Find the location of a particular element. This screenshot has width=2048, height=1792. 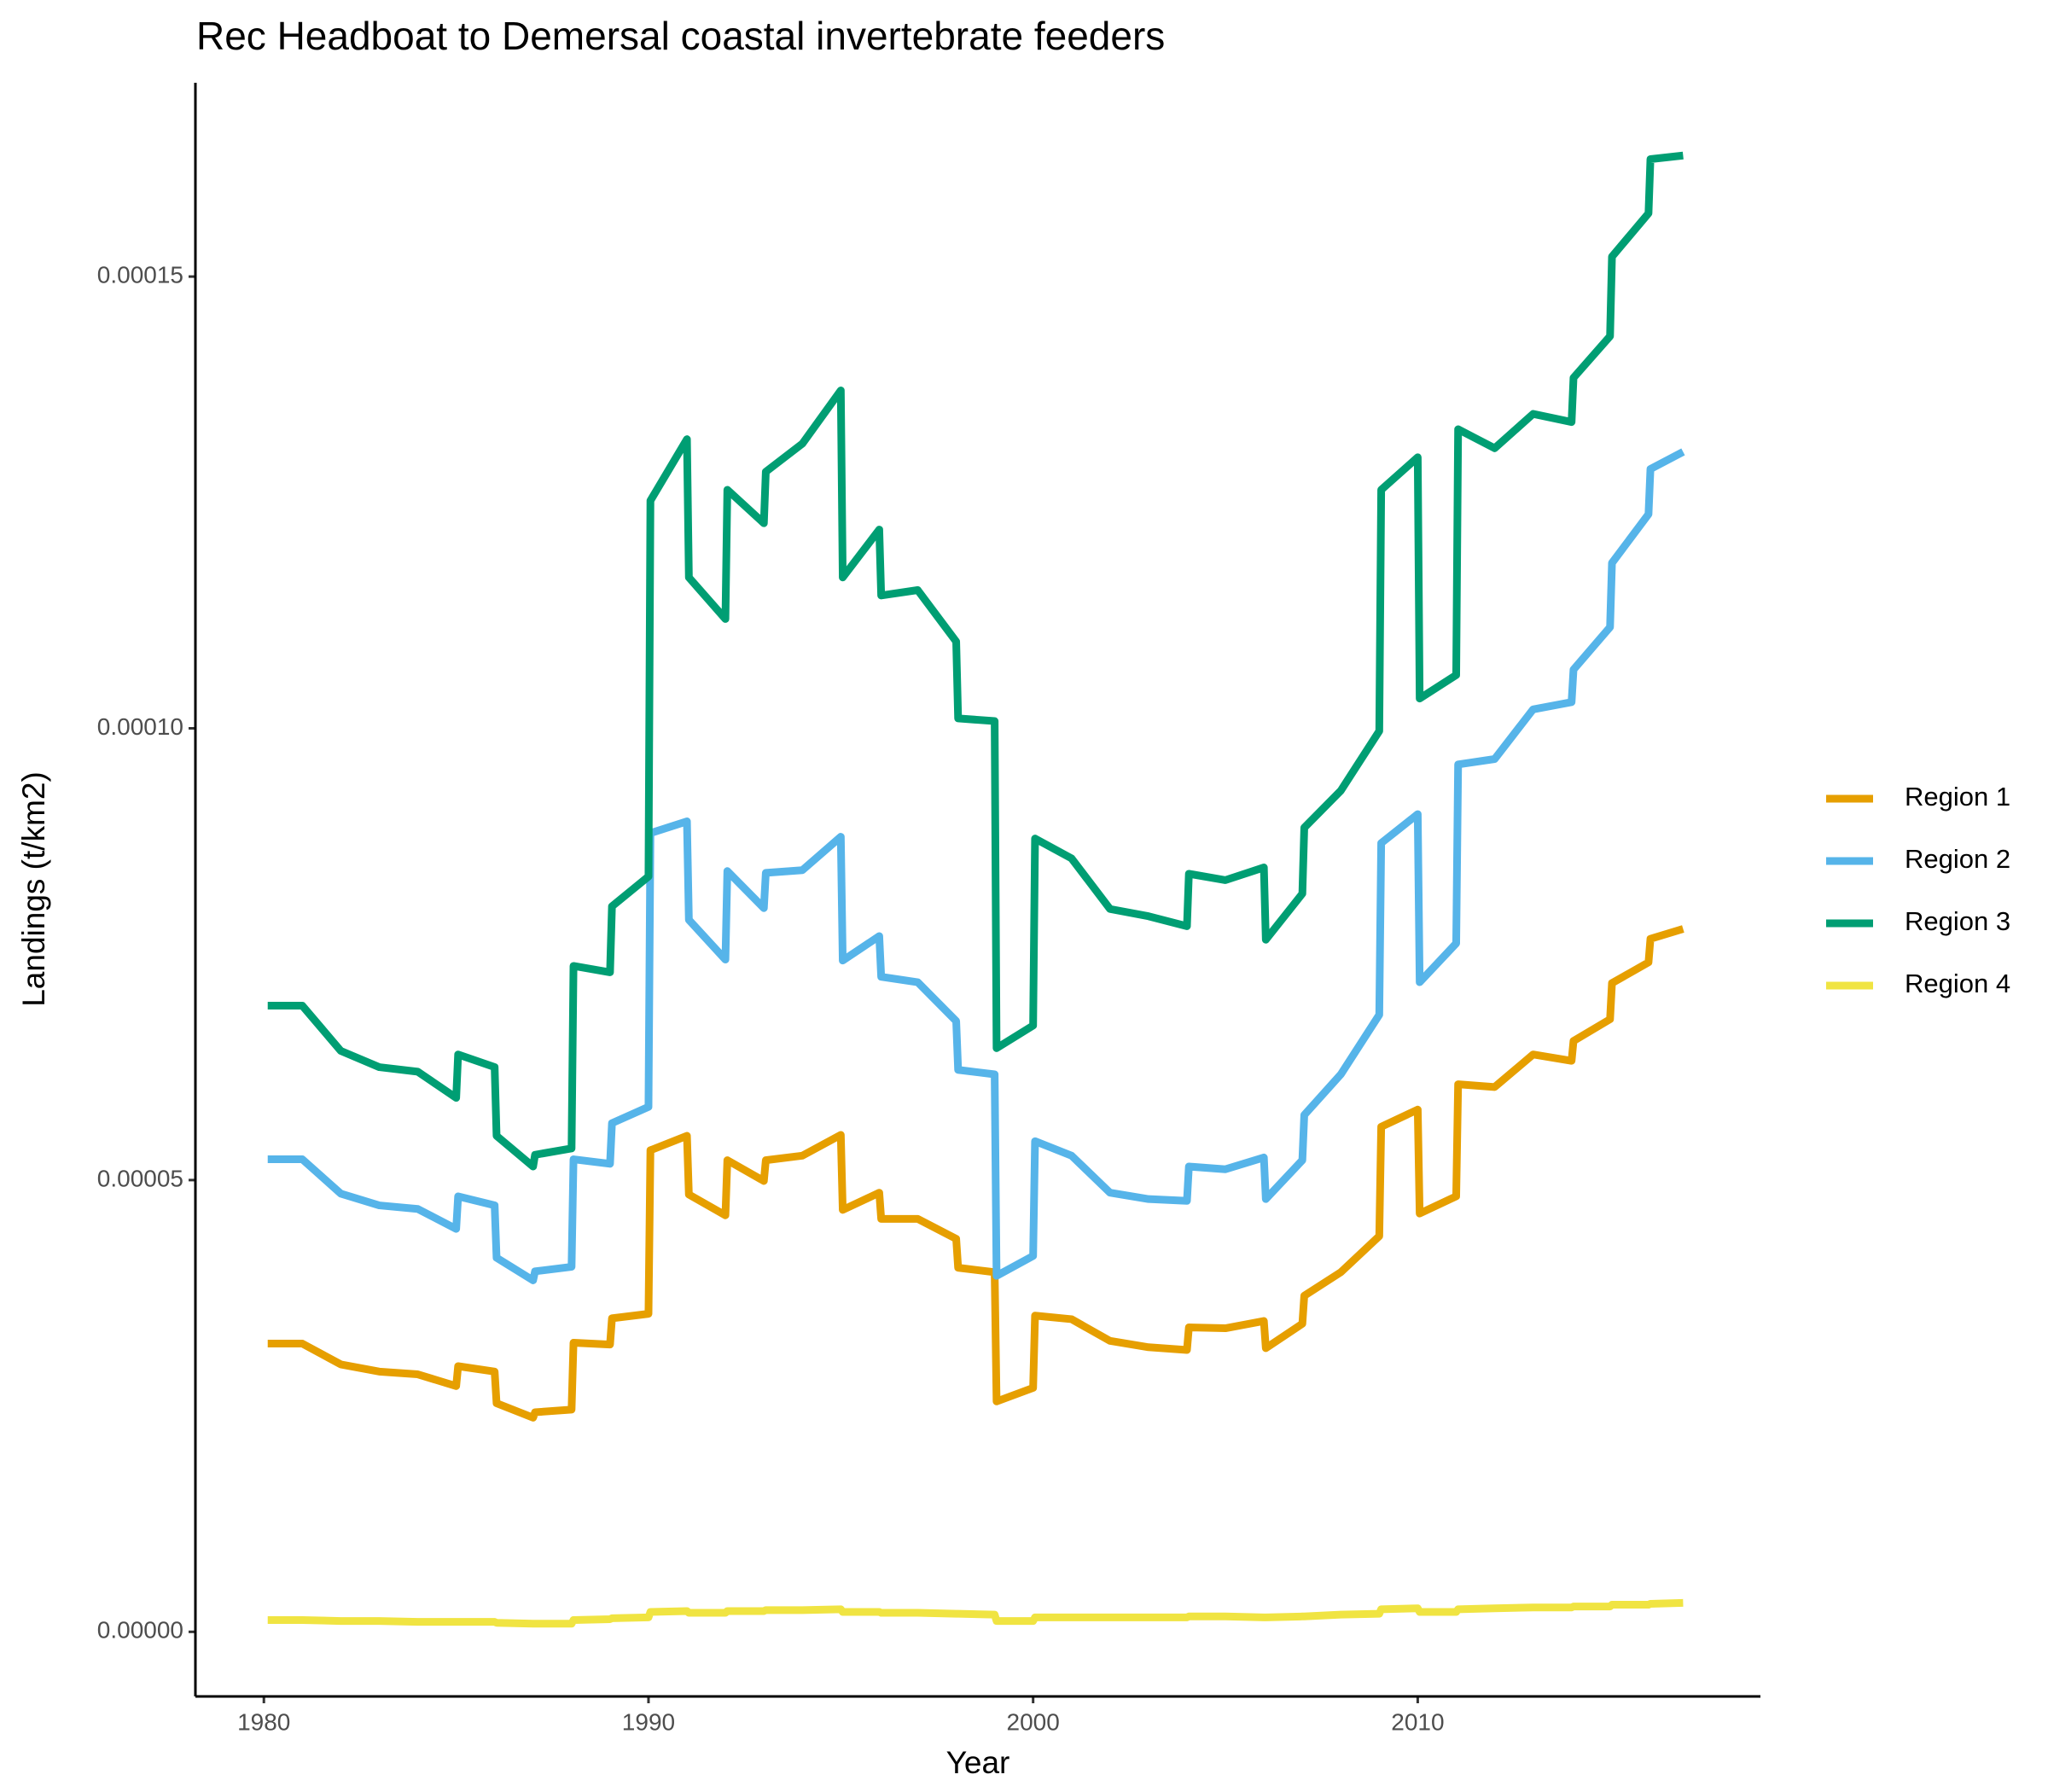

legend-label: Region 2 is located at coordinates (1958, 859).